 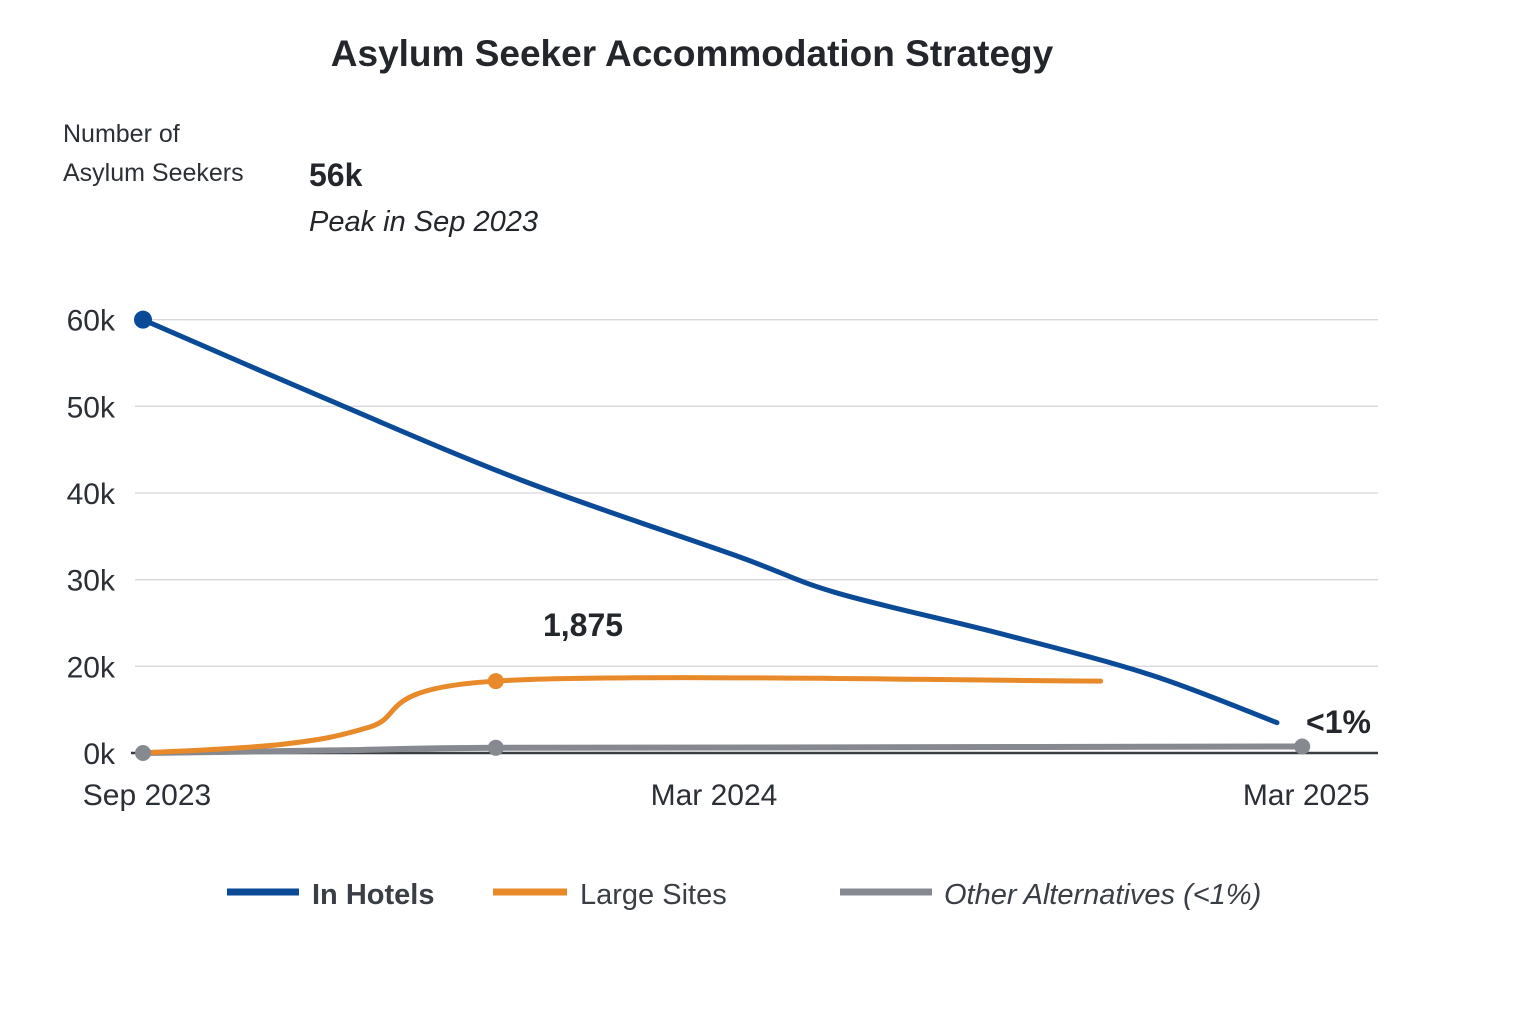 What do you see at coordinates (1306, 795) in the screenshot?
I see `x-tick-label: Mar 2025` at bounding box center [1306, 795].